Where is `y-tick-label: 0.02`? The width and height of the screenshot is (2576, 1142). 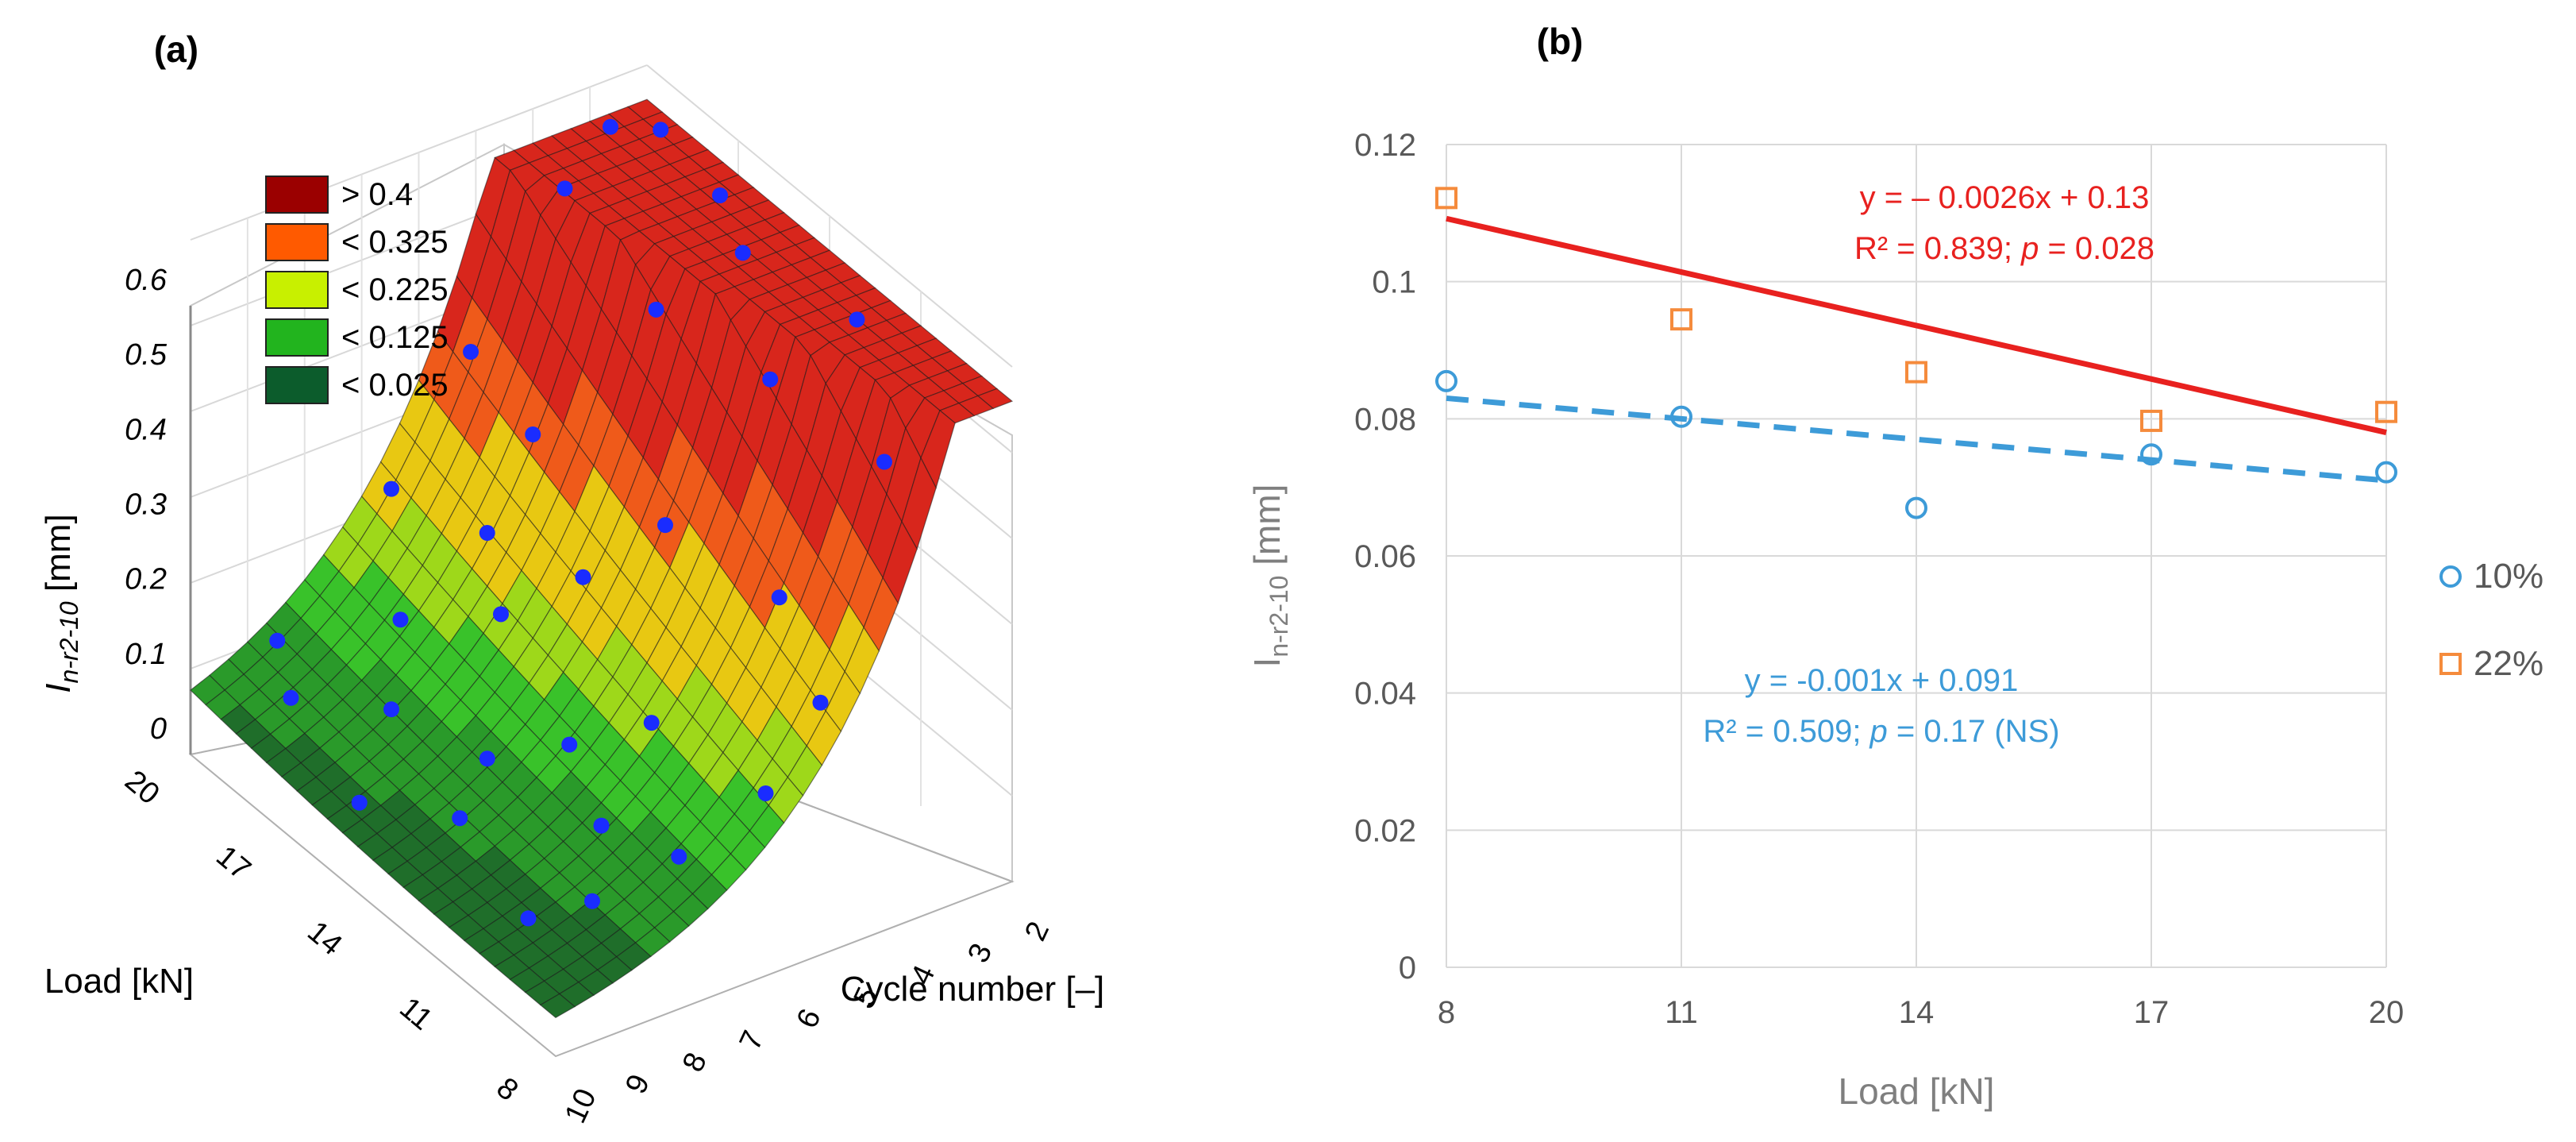 y-tick-label: 0.02 is located at coordinates (1385, 830).